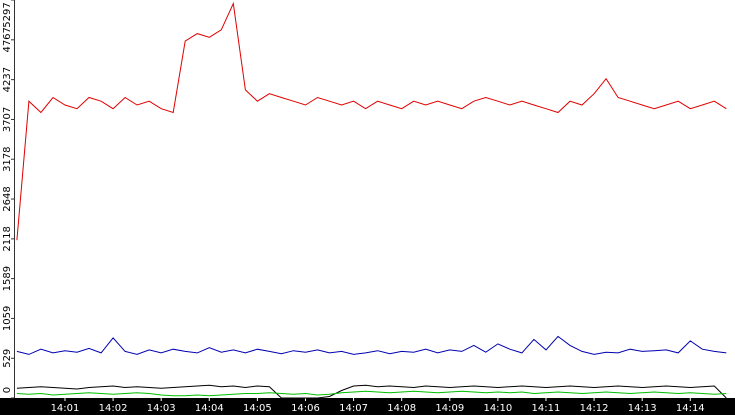  I want to click on y-tick-label: 1589, so click(7, 278).